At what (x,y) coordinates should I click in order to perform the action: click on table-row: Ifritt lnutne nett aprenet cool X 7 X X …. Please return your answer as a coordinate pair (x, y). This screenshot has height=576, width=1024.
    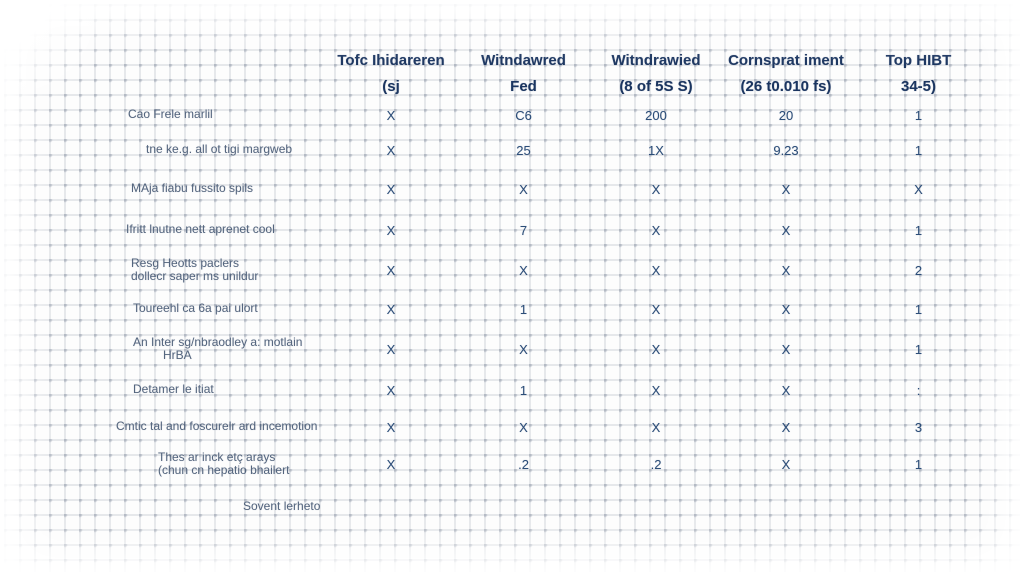
    Looking at the image, I should click on (506, 230).